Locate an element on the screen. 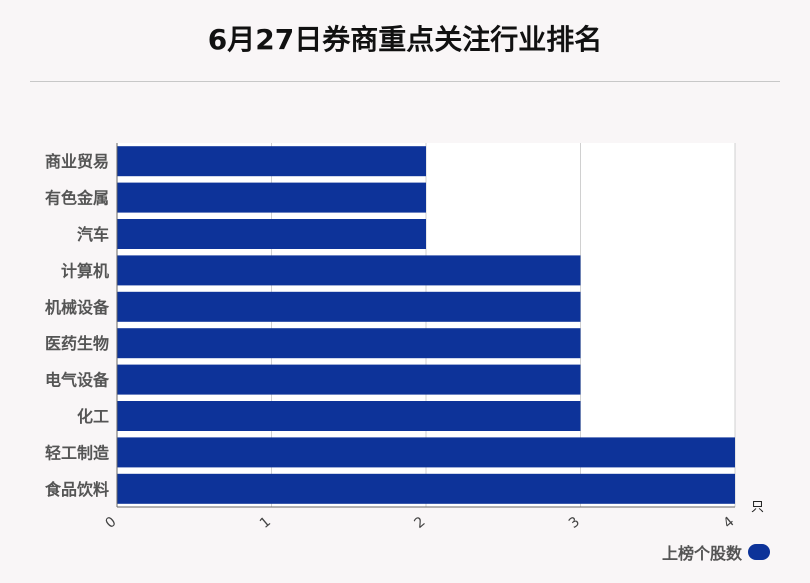 The height and width of the screenshot is (583, 810). x-unit-label: 只 is located at coordinates (757, 507).